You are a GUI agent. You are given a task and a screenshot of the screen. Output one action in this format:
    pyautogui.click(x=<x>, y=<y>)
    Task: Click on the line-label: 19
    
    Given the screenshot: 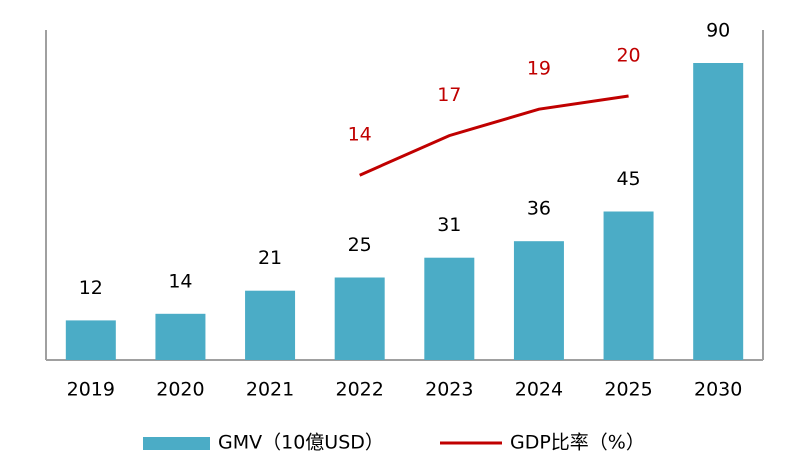 What is the action you would take?
    pyautogui.click(x=539, y=69)
    